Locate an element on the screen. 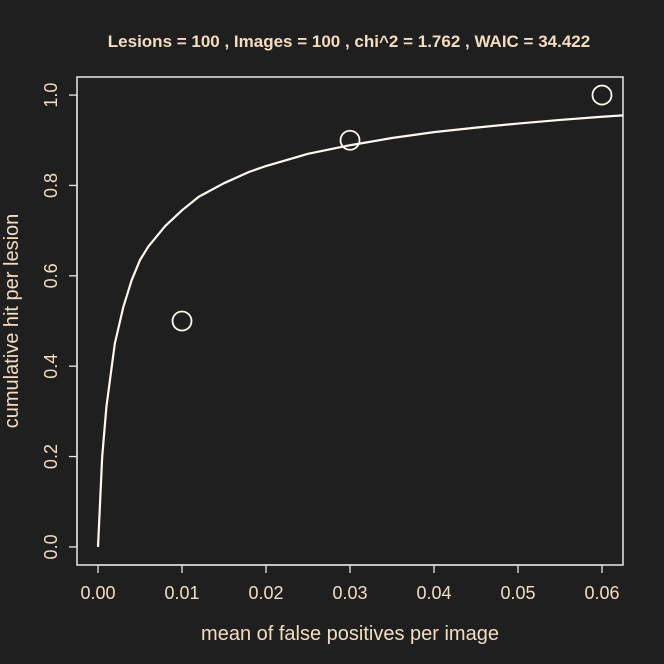 This screenshot has width=664, height=664. x-axis-label: mean of false positives per image is located at coordinates (350, 634).